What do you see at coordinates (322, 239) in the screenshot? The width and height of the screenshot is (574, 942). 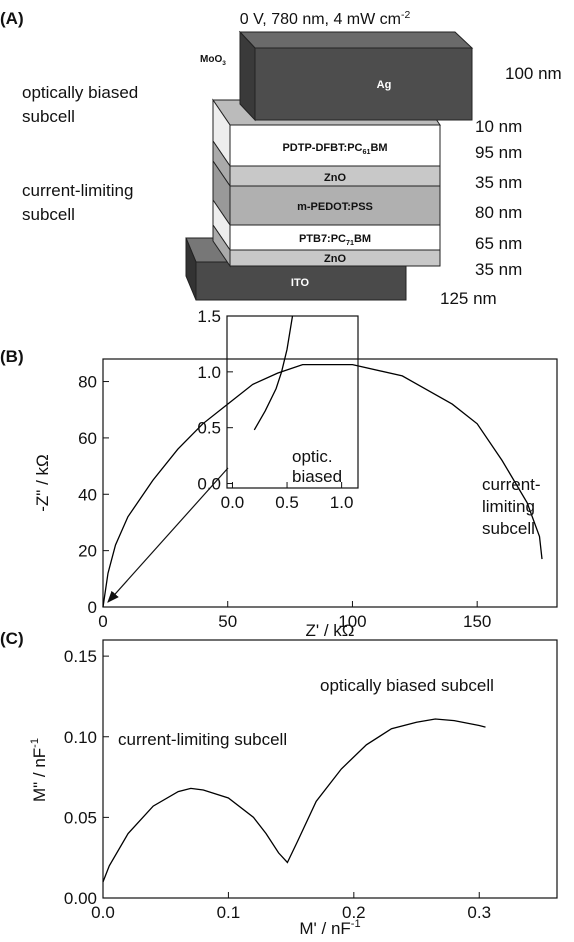 I see `name-text: PTB7:PC` at bounding box center [322, 239].